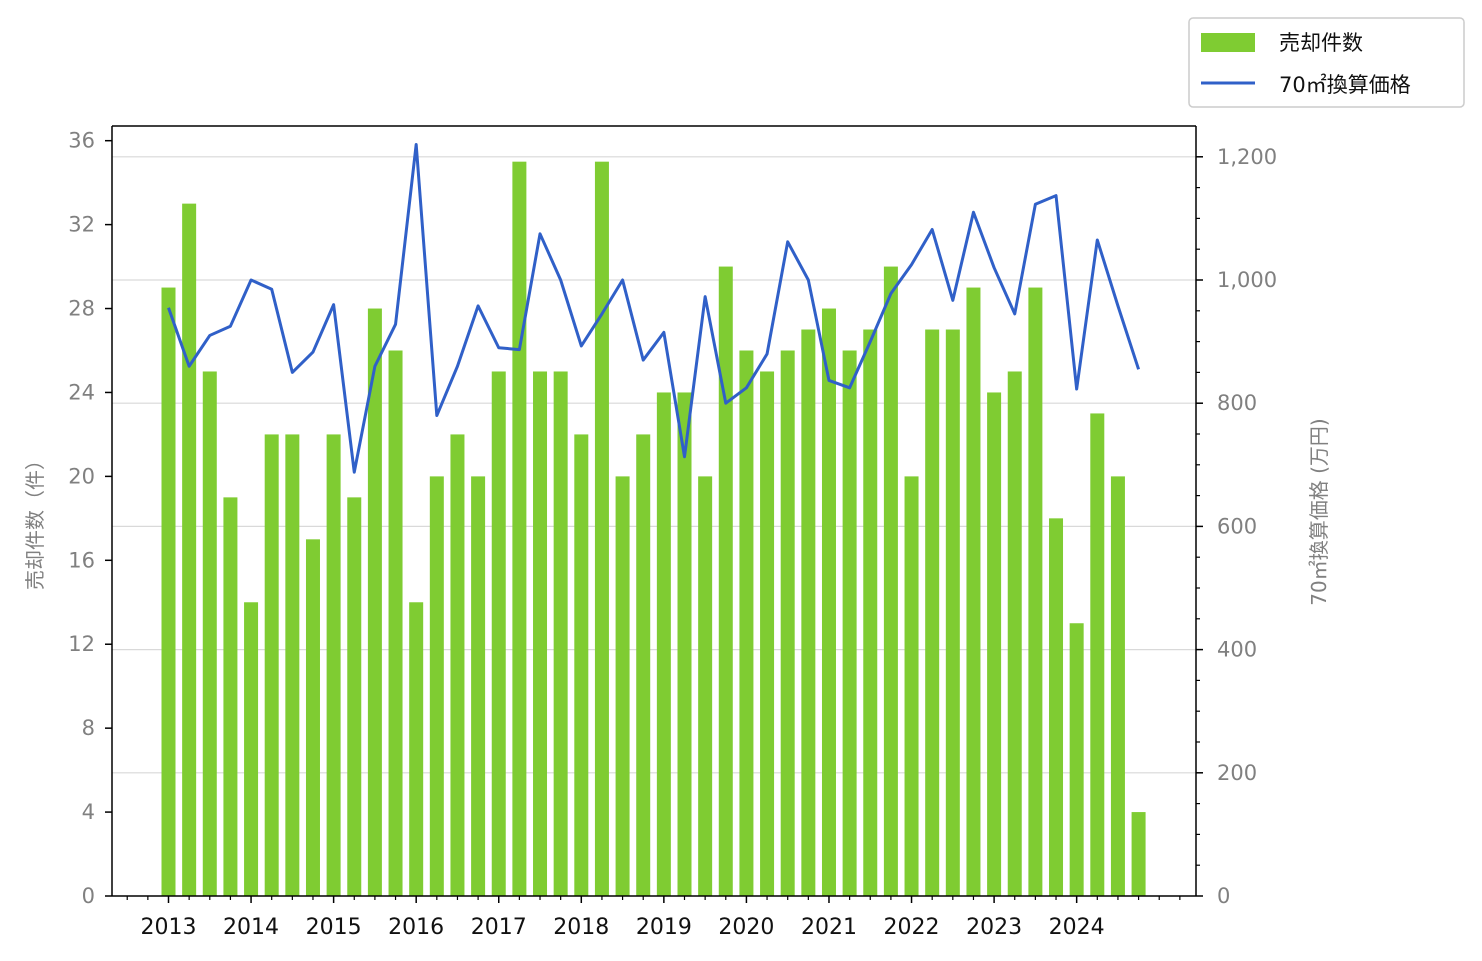 Image resolution: width=1482 pixels, height=961 pixels. Describe the element at coordinates (1319, 511) in the screenshot. I see `y-axis-title-right: 70㎡換算価格 (万円)` at that location.